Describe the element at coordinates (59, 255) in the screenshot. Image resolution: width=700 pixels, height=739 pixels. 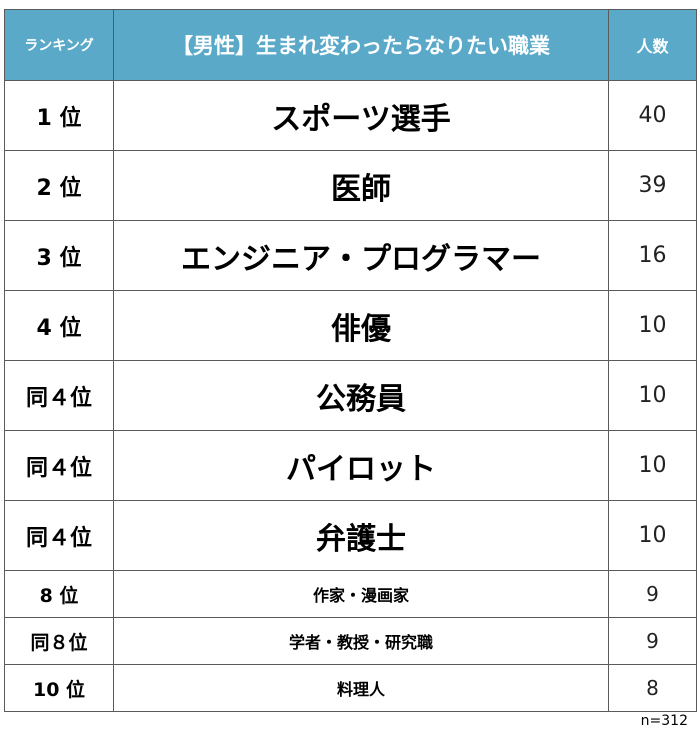
I see `rank-cell: 3 位` at that location.